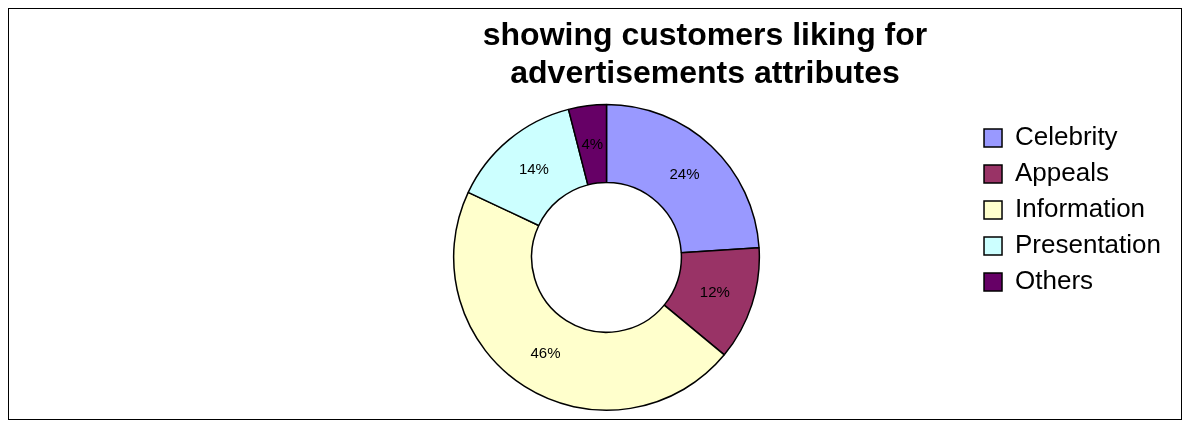  What do you see at coordinates (1054, 280) in the screenshot?
I see `legend-label: Others` at bounding box center [1054, 280].